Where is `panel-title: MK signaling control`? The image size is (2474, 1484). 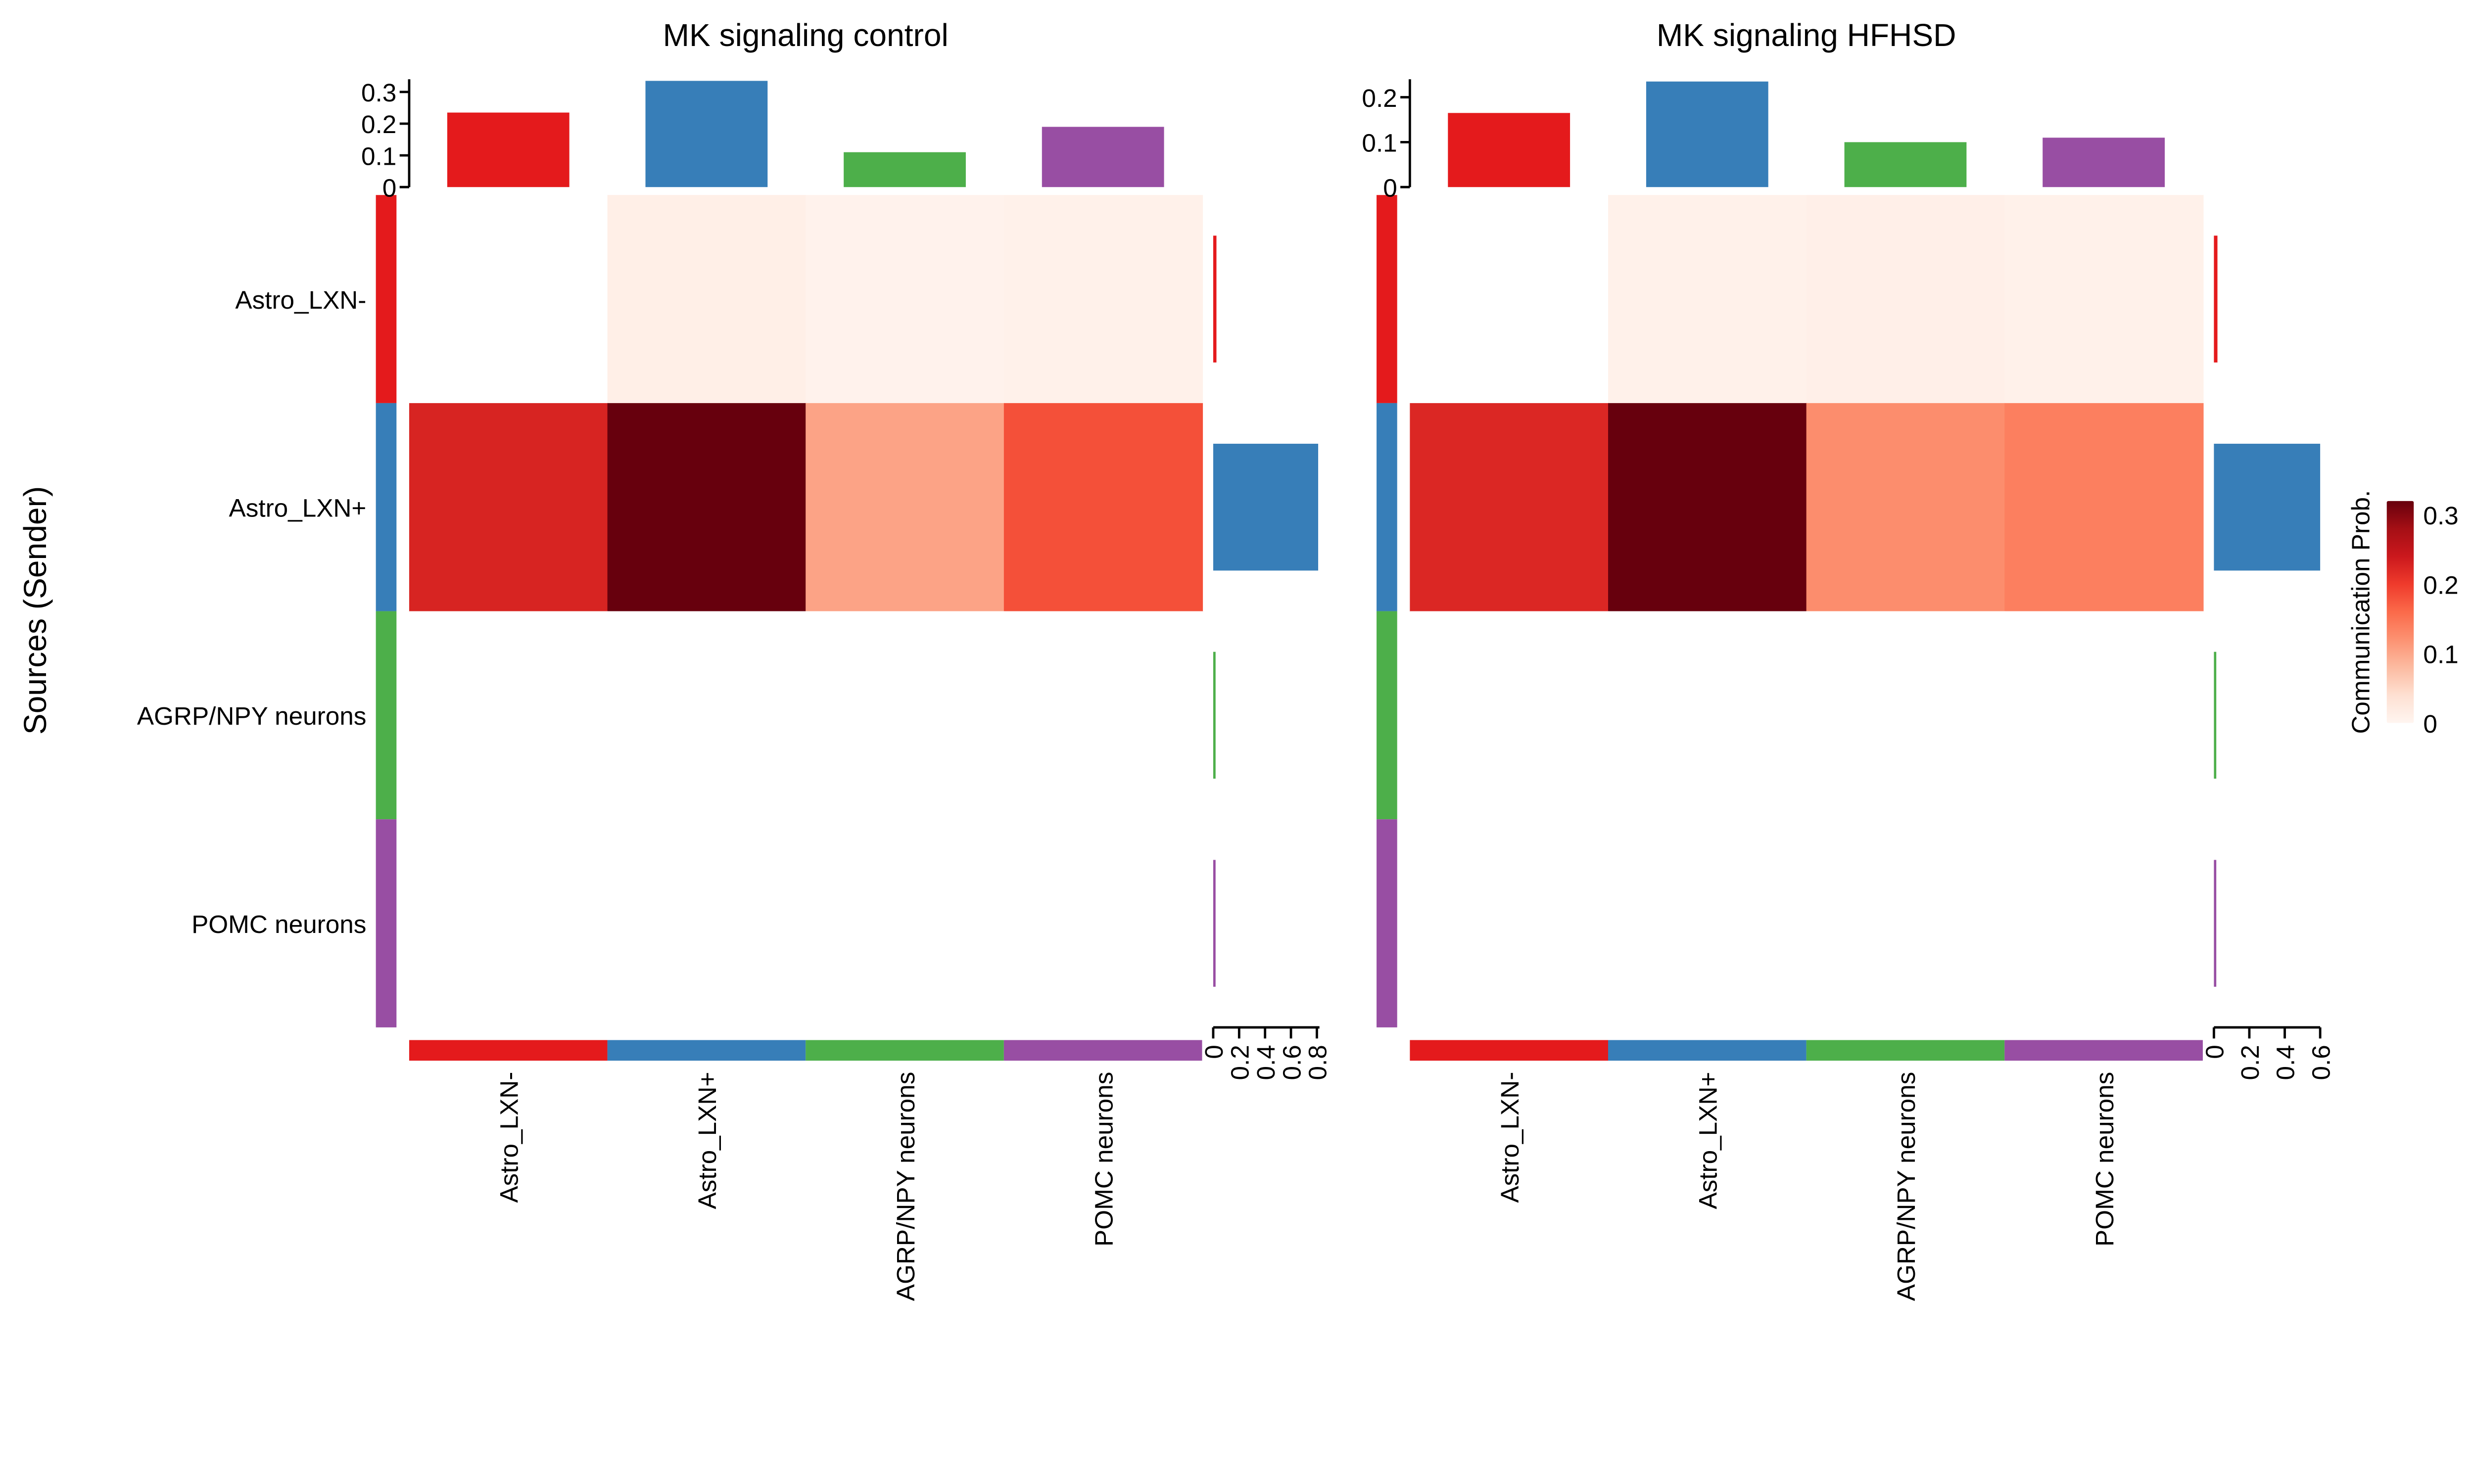
panel-title: MK signaling control is located at coordinates (806, 35).